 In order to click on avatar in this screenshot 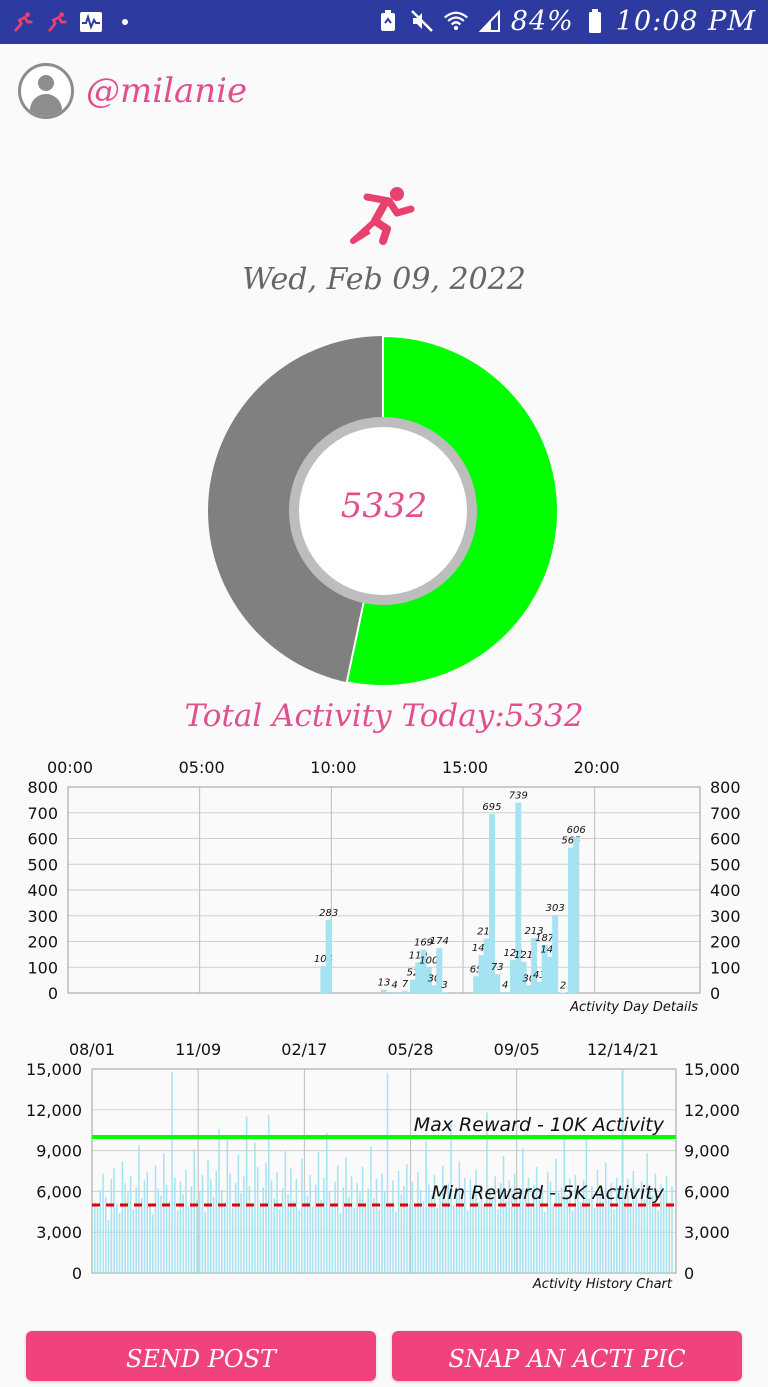, I will do `click(46, 91)`.